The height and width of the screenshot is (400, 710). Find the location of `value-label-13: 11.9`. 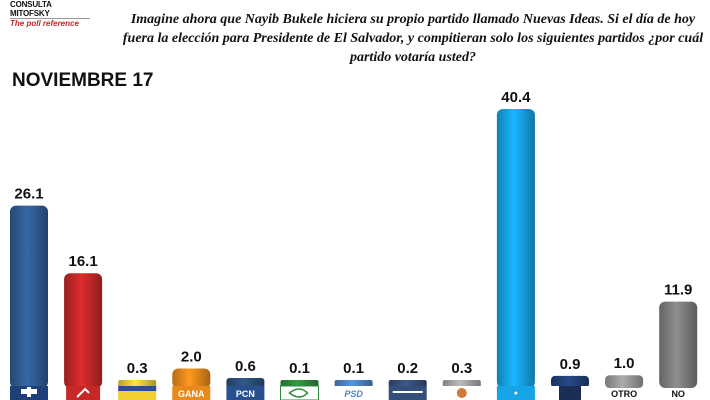

value-label-13: 11.9 is located at coordinates (678, 290).